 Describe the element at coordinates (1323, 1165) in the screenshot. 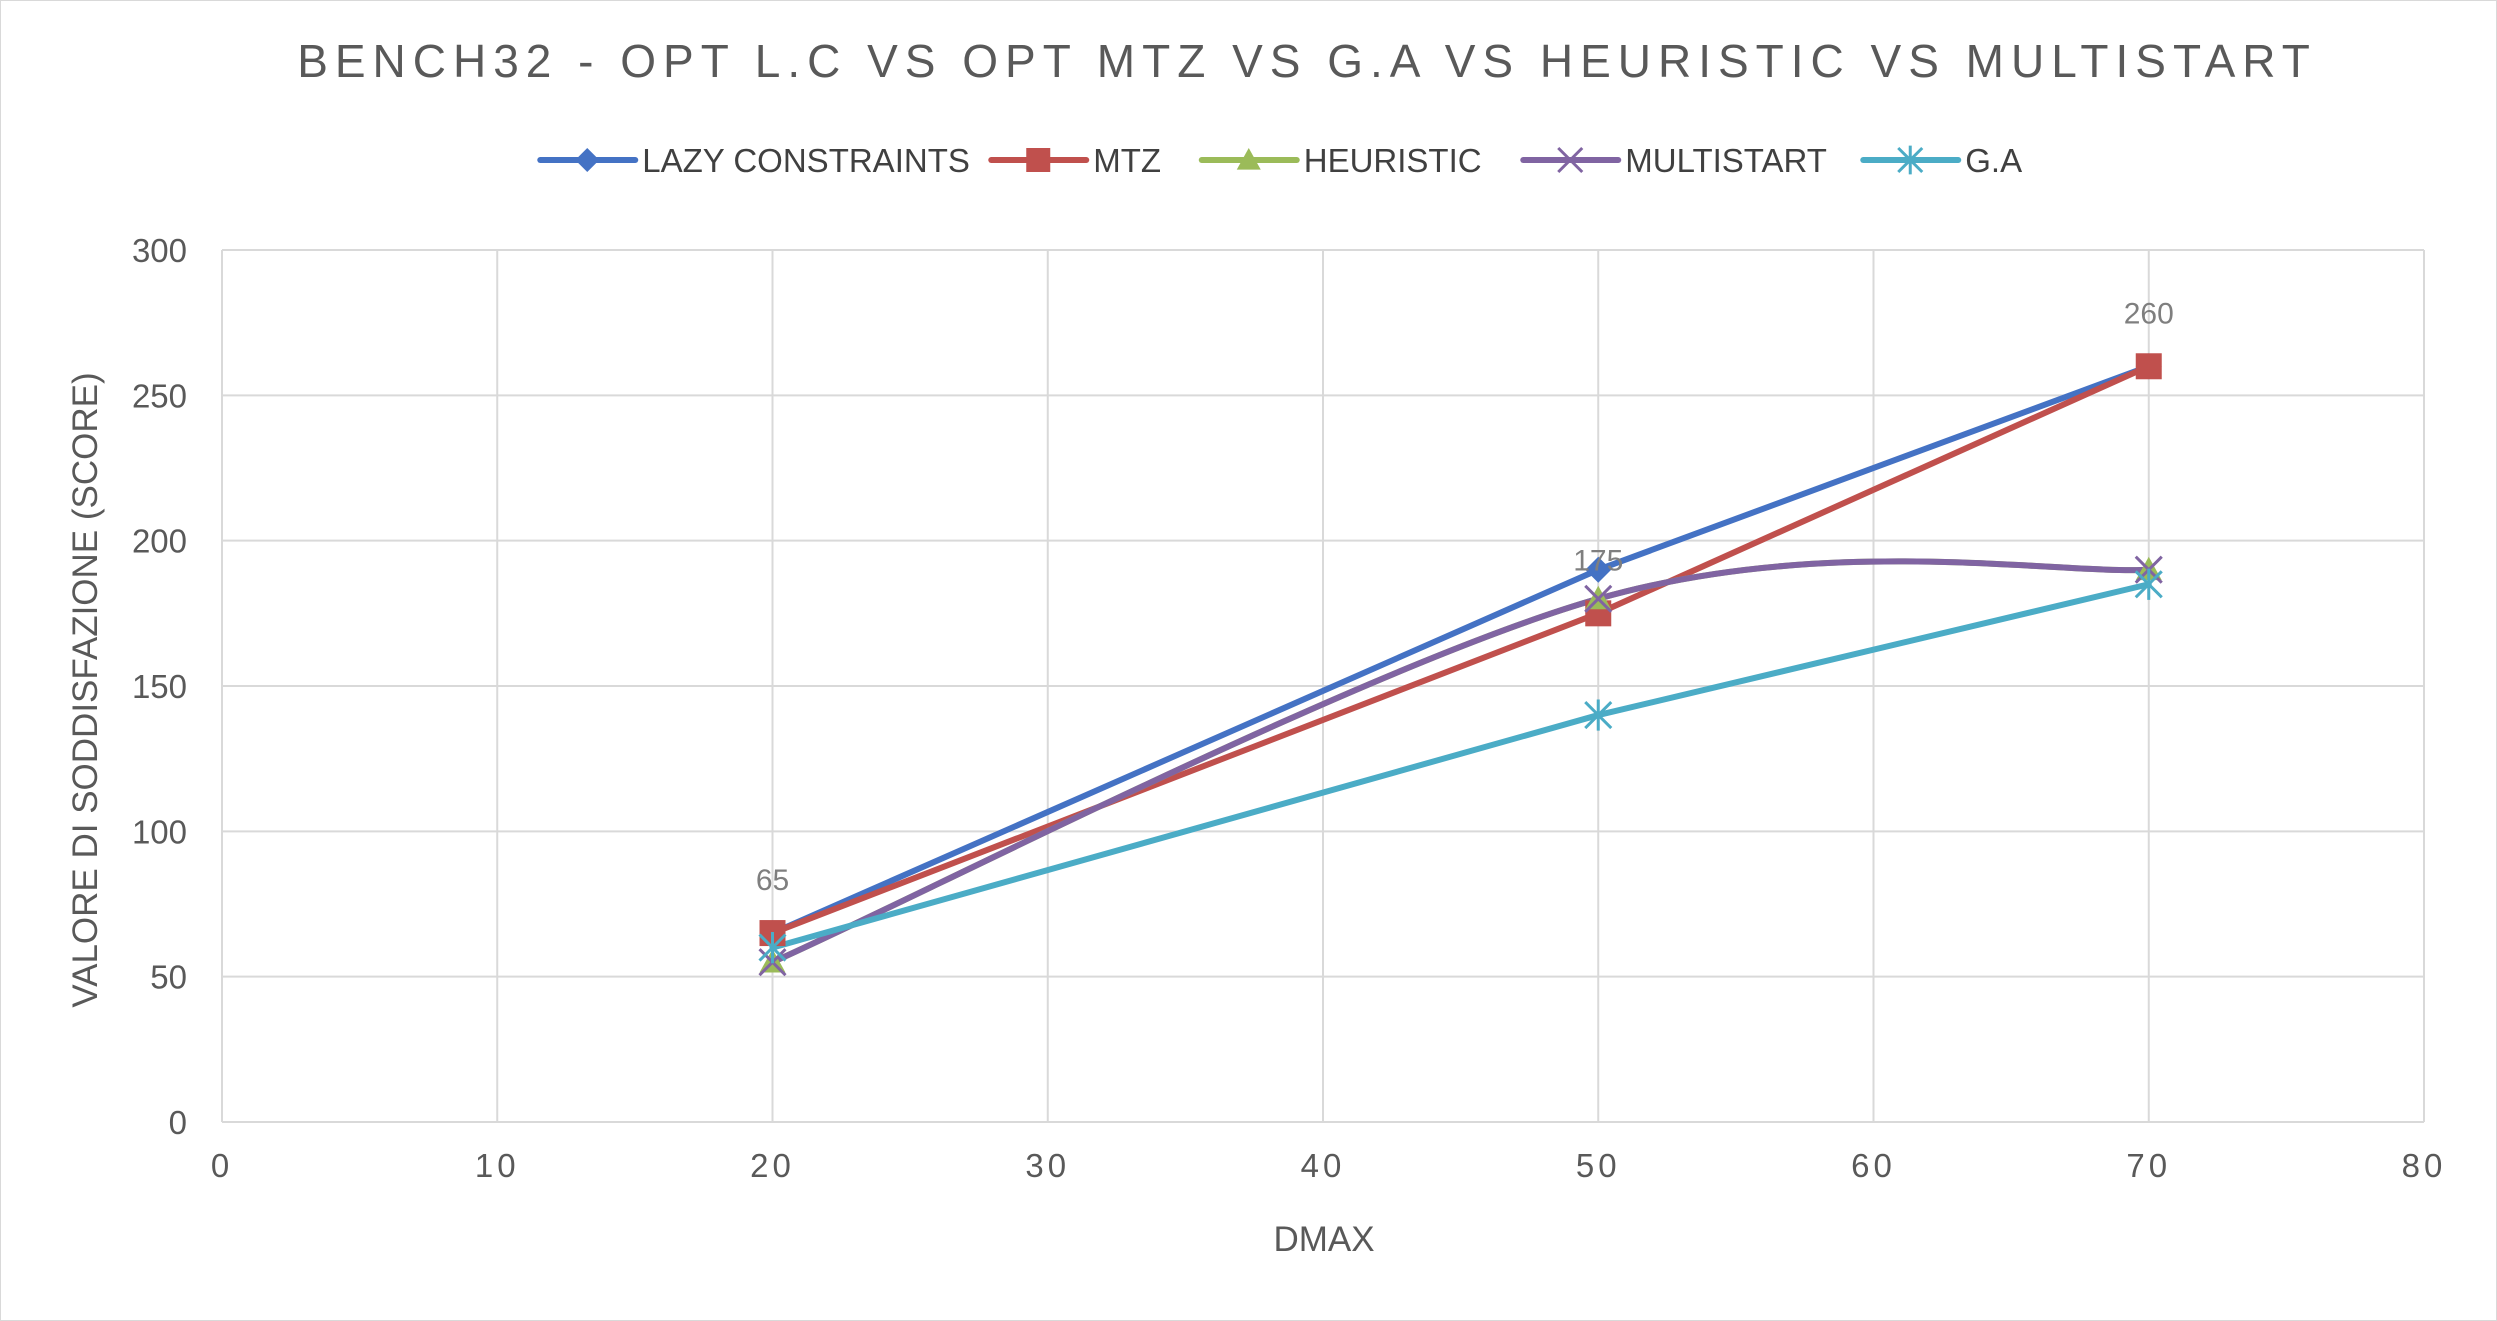

I see `x-tick-label: 40` at that location.